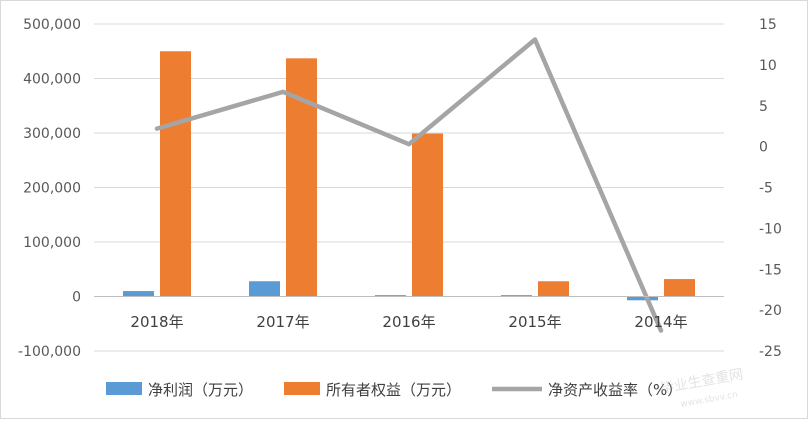  I want to click on left-tick-label: 200,000, so click(52, 189).